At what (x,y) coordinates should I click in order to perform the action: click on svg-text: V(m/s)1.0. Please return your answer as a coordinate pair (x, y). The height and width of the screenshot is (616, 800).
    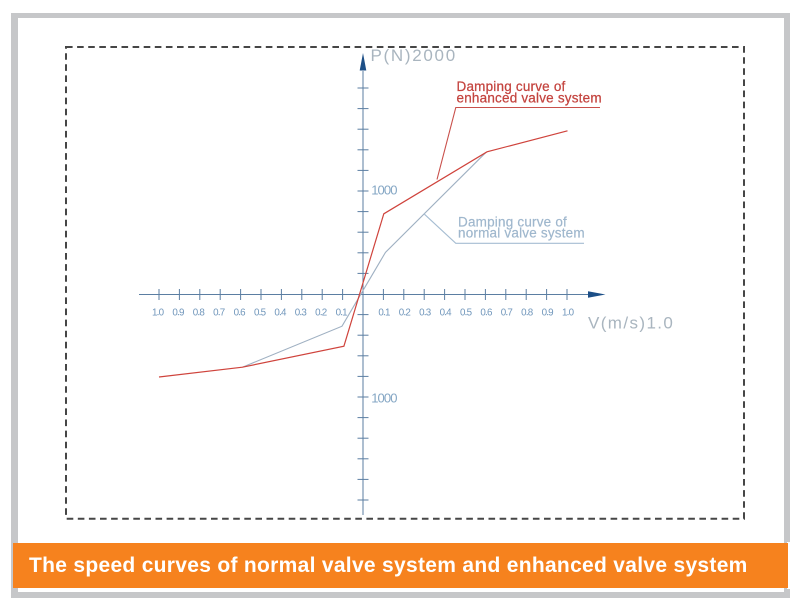
    Looking at the image, I should click on (631, 323).